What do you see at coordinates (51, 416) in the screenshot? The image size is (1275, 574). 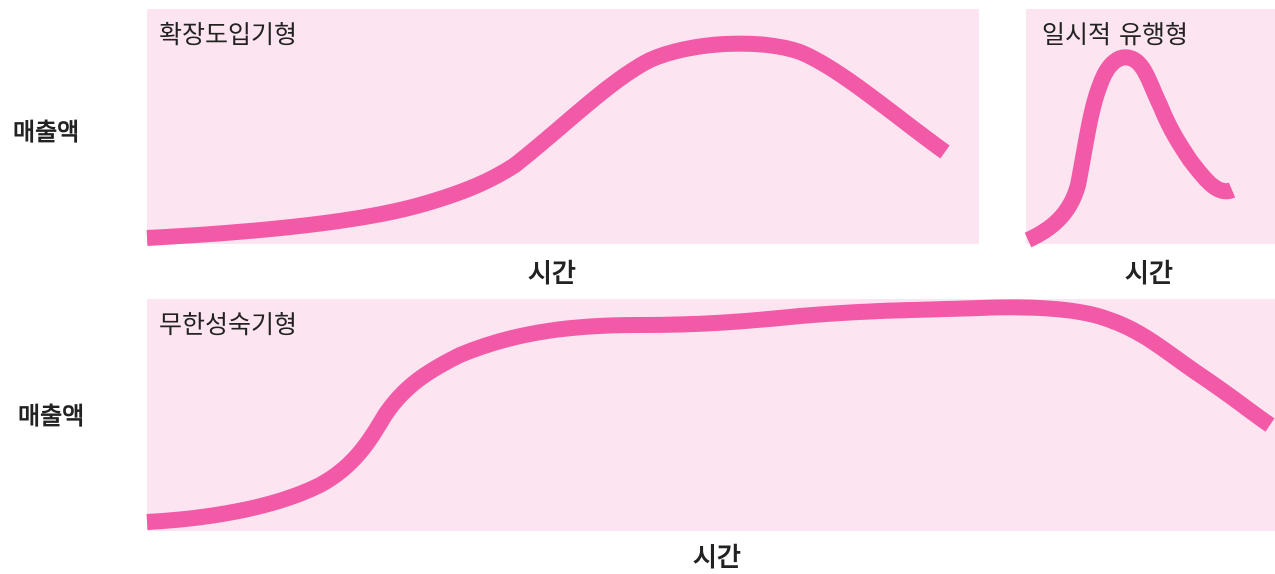 I see `y-axis-label-bottom: 매출액` at bounding box center [51, 416].